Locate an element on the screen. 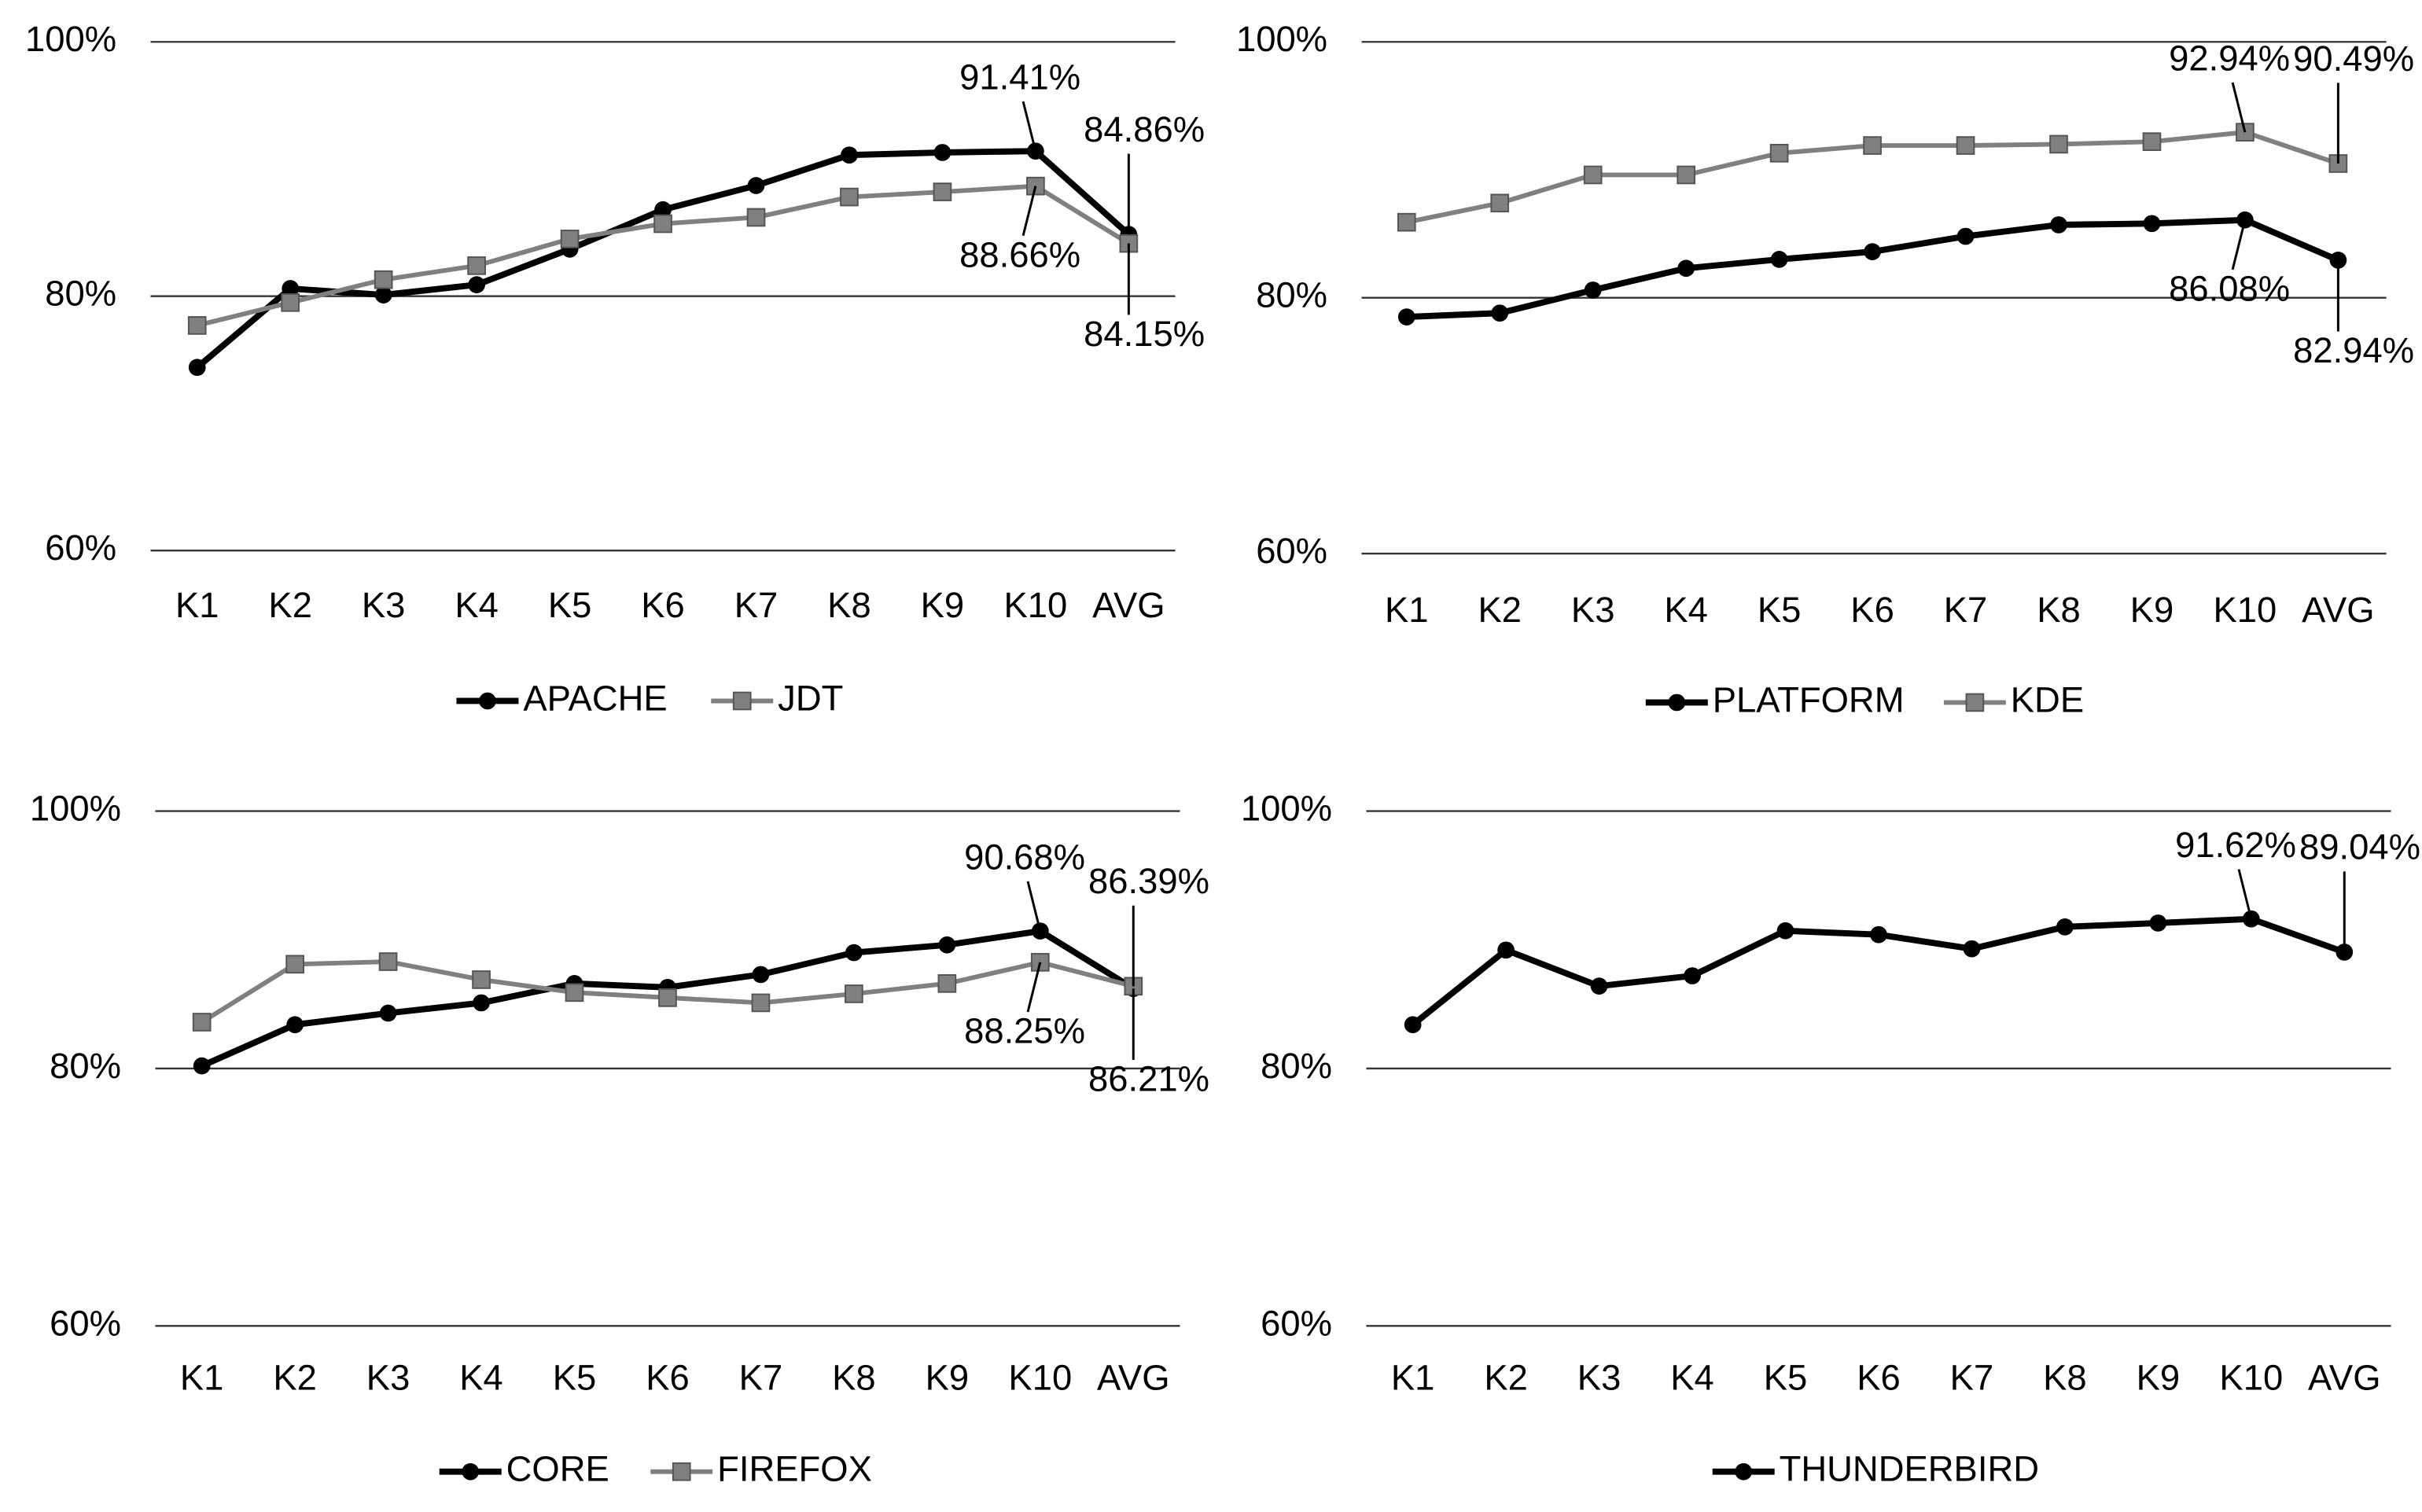  data-label: 90.68% is located at coordinates (1024, 857).